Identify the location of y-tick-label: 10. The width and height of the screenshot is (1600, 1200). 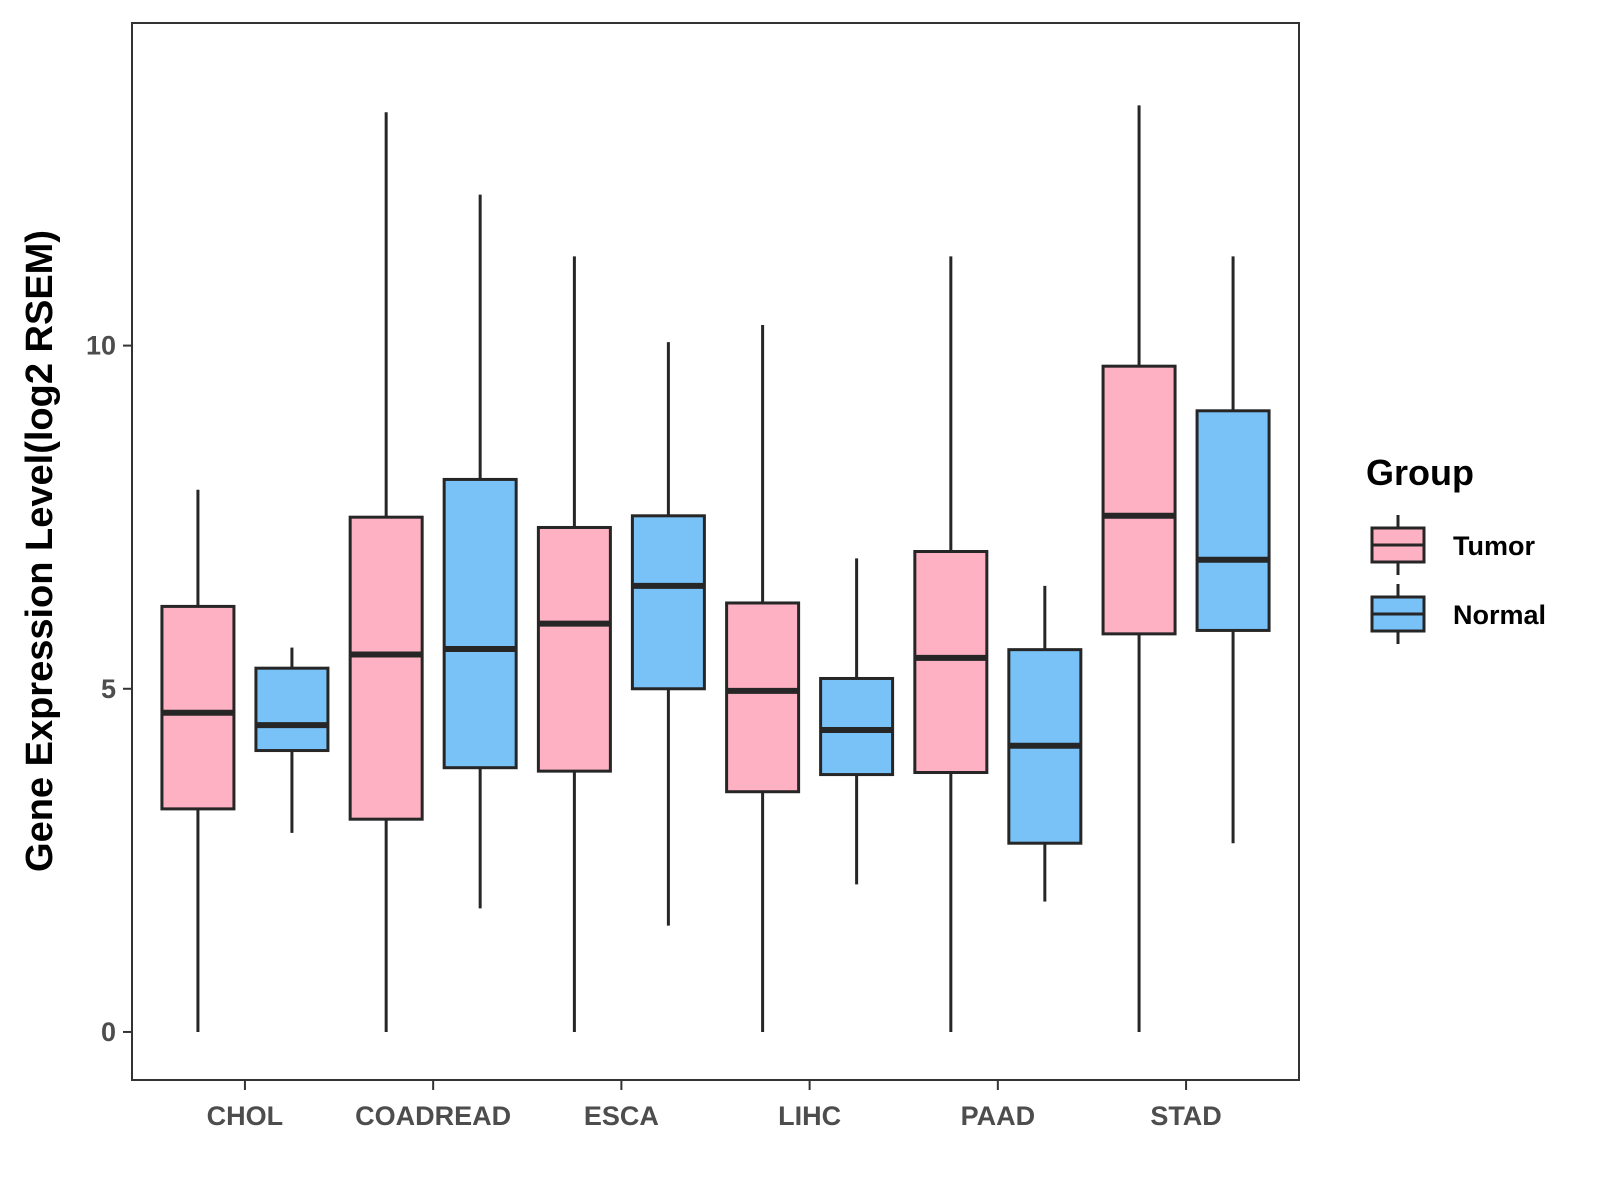
(101, 346).